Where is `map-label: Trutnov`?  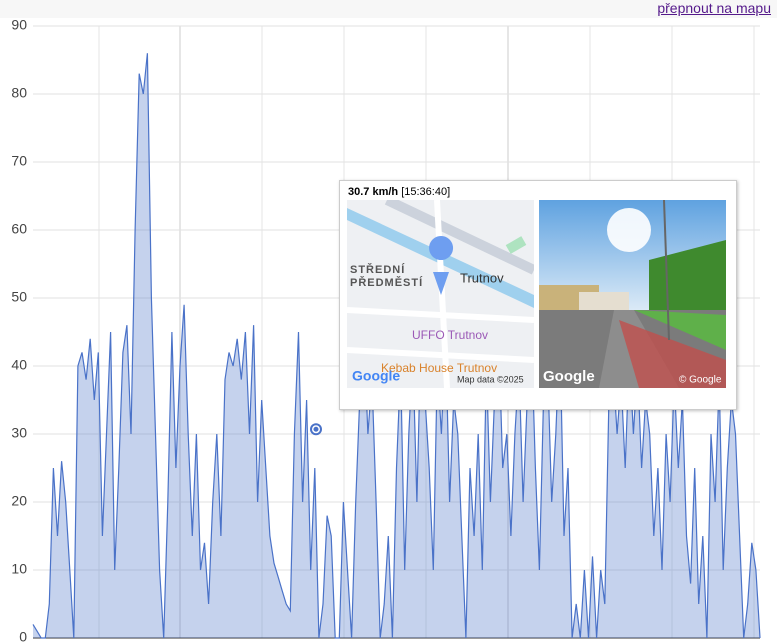 map-label: Trutnov is located at coordinates (482, 277).